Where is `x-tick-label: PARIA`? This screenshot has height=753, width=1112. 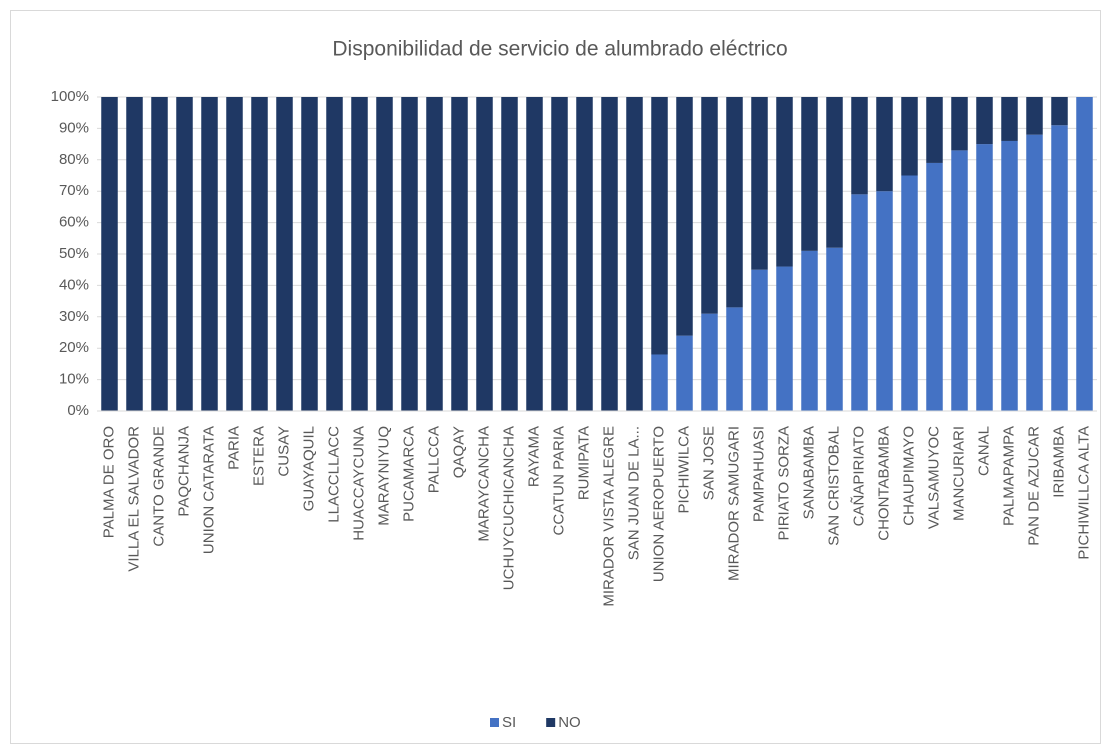 x-tick-label: PARIA is located at coordinates (233, 448).